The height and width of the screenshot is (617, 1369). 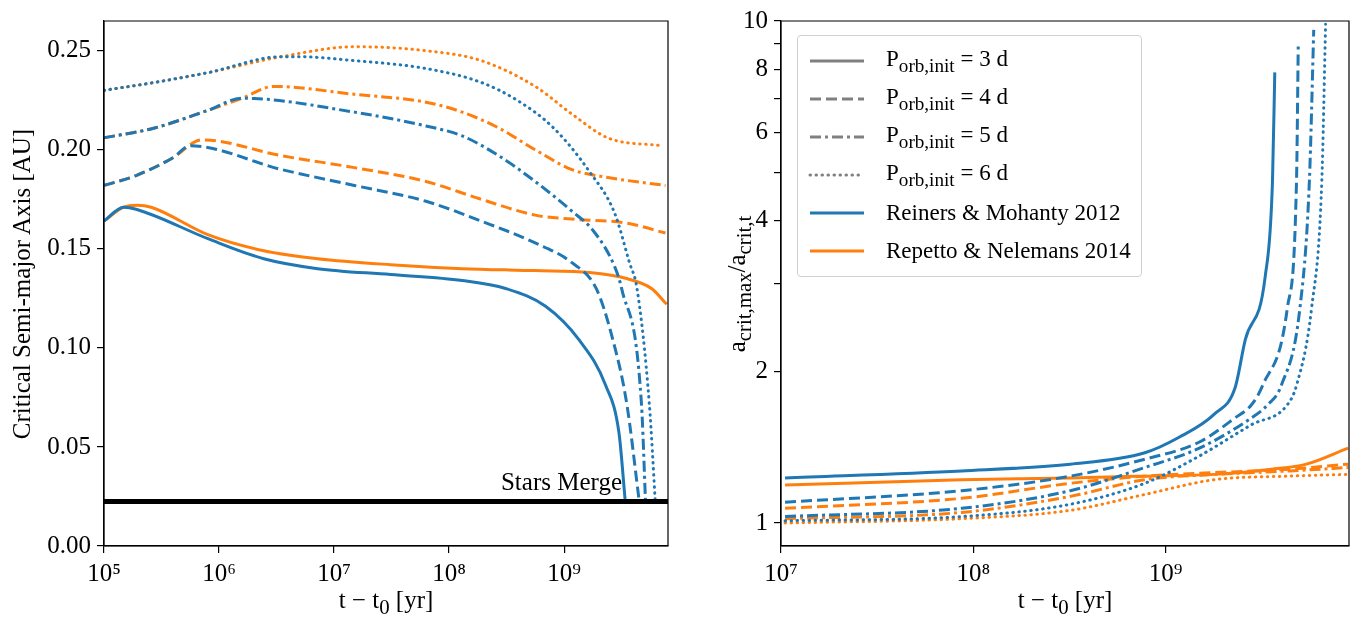 What do you see at coordinates (219, 572) in the screenshot?
I see `x-tick-label: 10⁶` at bounding box center [219, 572].